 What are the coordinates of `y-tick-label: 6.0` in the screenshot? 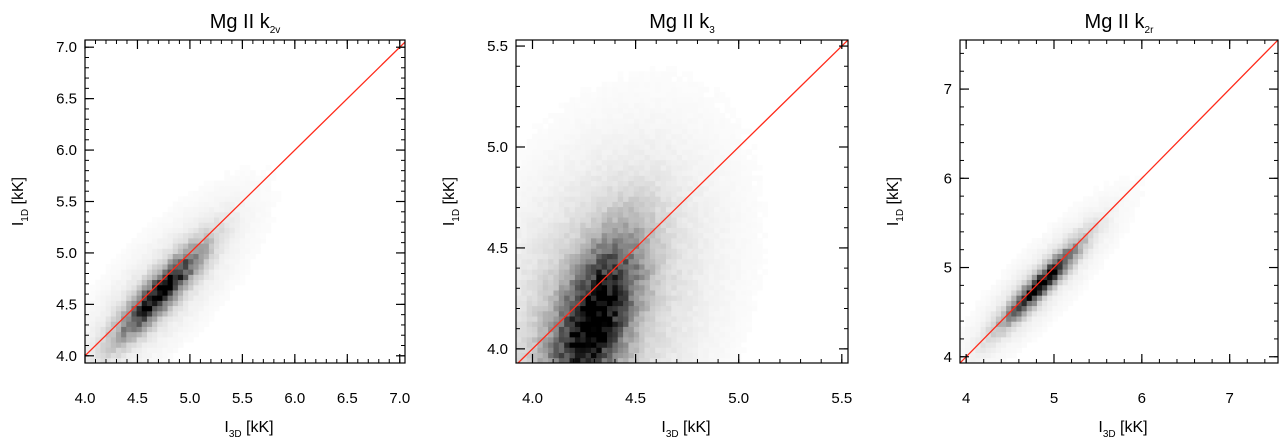 It's located at (66, 150).